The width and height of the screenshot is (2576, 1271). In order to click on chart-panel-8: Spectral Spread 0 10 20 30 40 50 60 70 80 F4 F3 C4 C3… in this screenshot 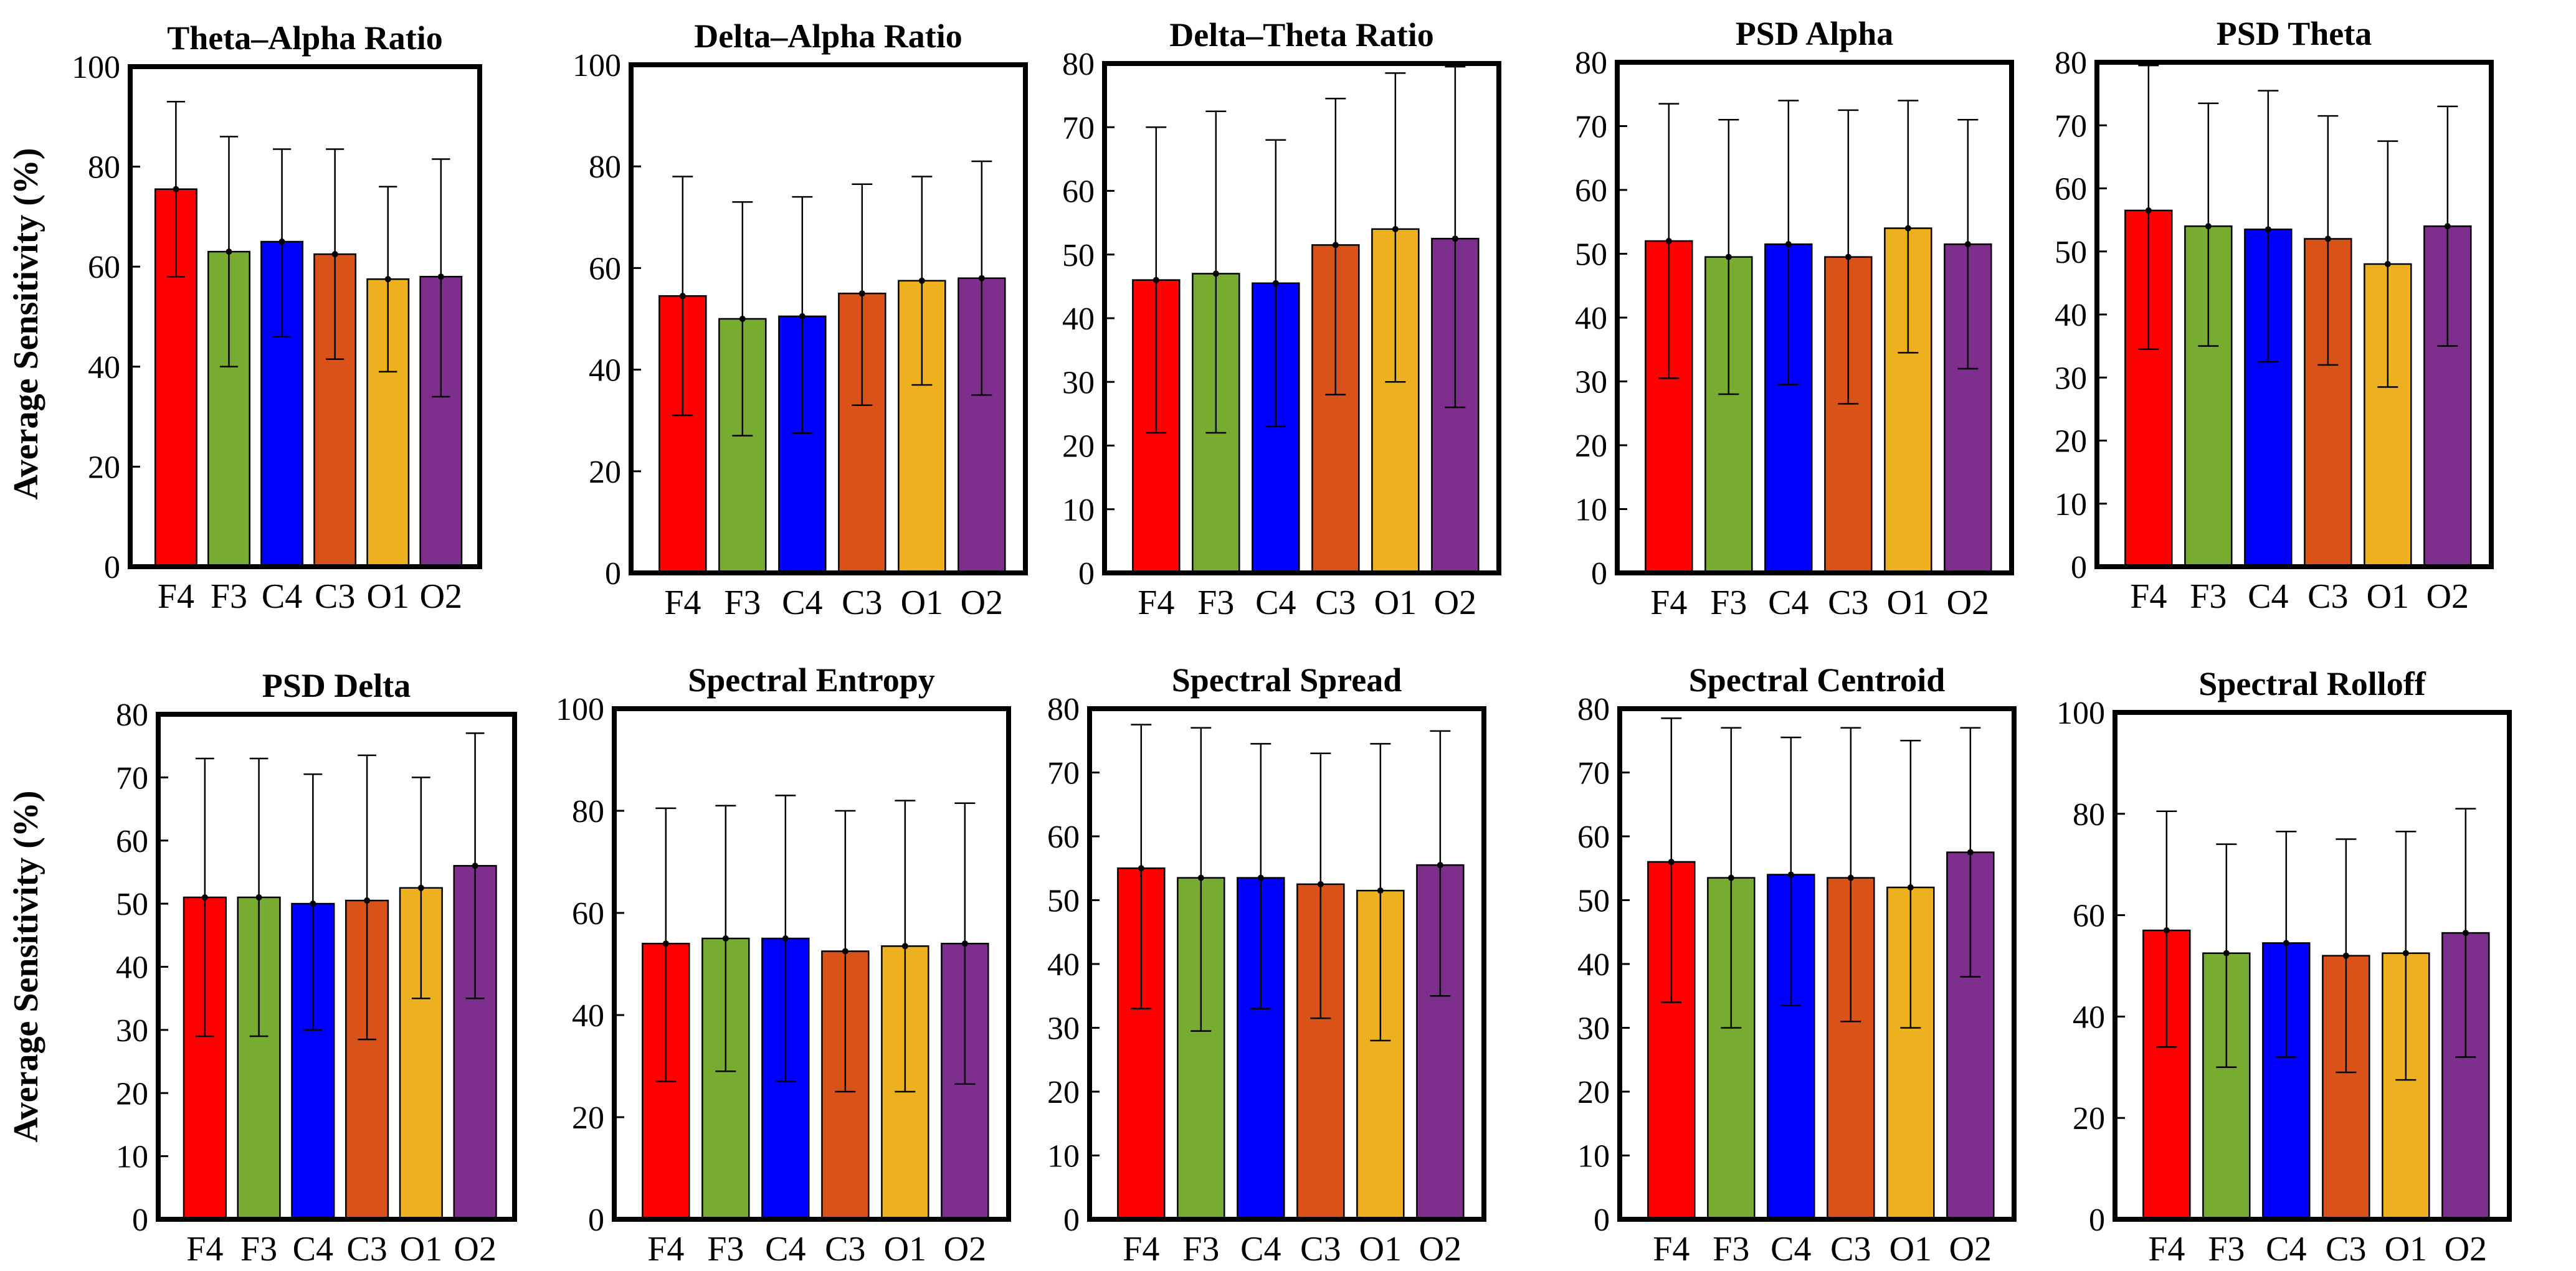, I will do `click(1266, 965)`.